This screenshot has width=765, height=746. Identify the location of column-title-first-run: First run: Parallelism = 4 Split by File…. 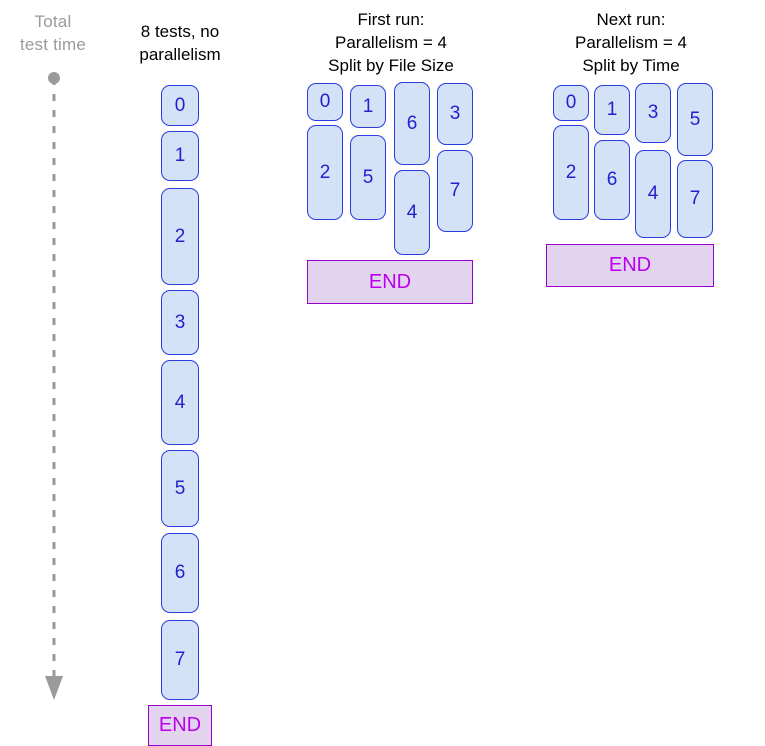
(391, 42).